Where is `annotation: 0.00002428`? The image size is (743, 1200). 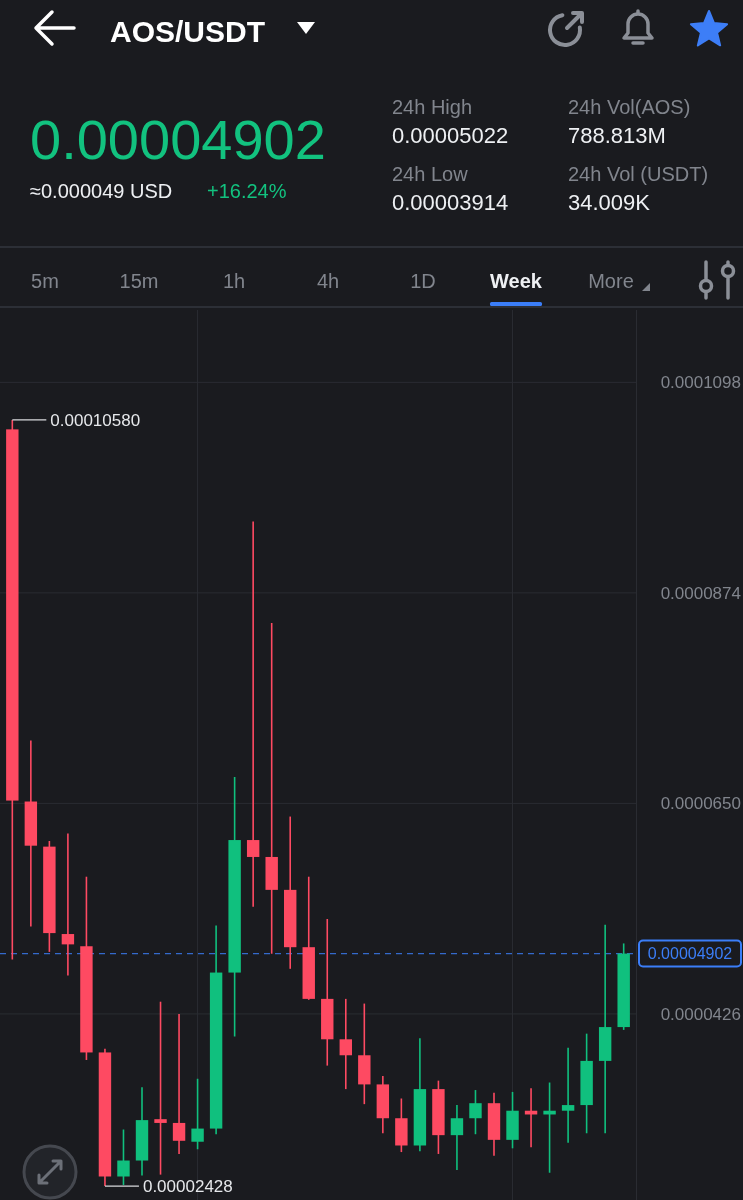 annotation: 0.00002428 is located at coordinates (187, 1187).